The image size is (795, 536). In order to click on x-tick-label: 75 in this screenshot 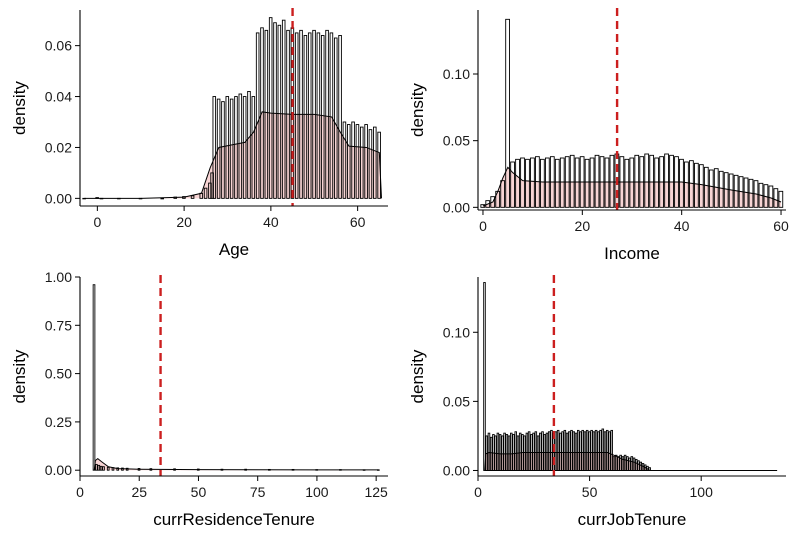, I will do `click(258, 492)`.